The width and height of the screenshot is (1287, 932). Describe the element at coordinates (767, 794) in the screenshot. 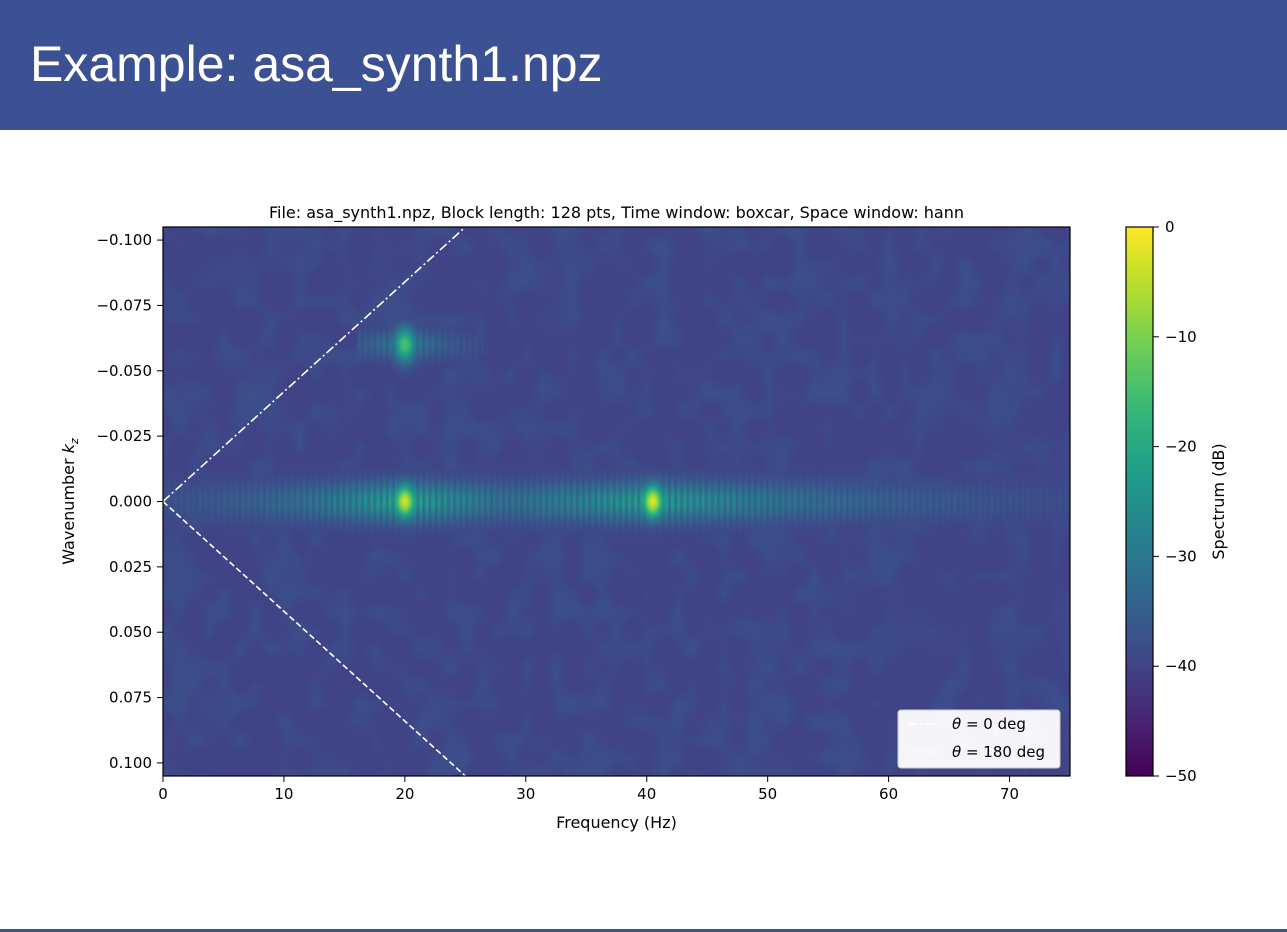

I see `x-tick-label: 50` at that location.